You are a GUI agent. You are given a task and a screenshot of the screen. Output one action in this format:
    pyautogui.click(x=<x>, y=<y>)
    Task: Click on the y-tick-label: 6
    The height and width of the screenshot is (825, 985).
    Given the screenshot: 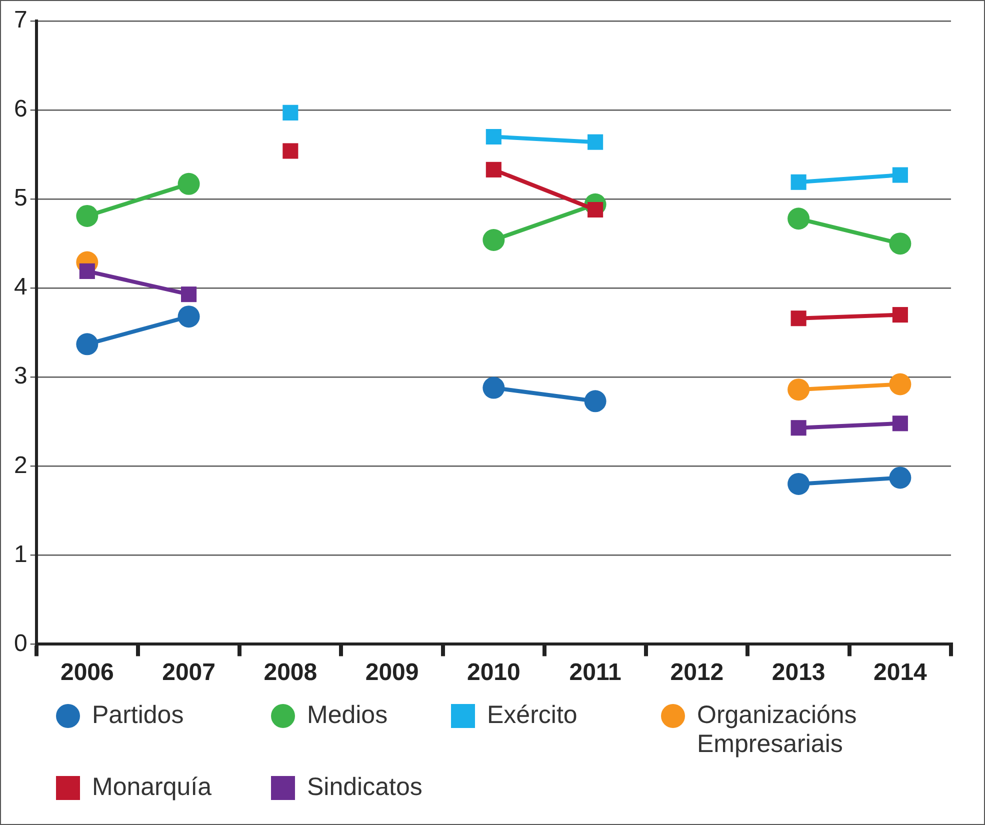 What is the action you would take?
    pyautogui.click(x=21, y=109)
    